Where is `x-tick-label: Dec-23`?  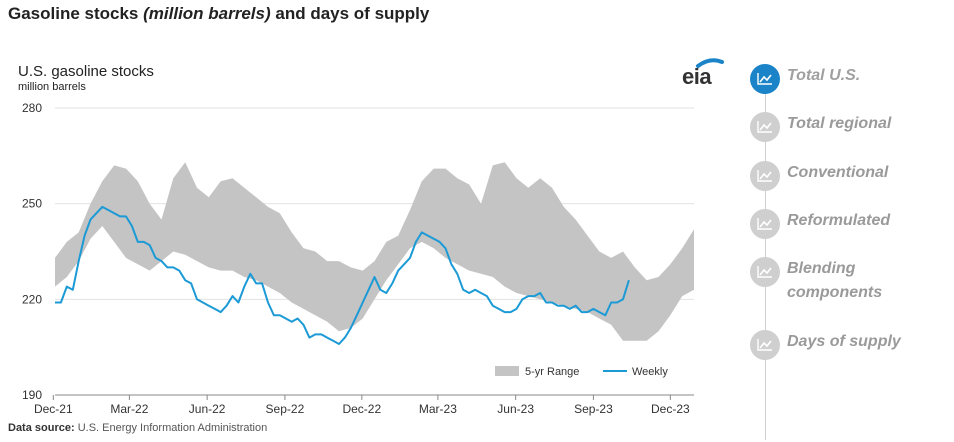
x-tick-label: Dec-23 is located at coordinates (670, 409).